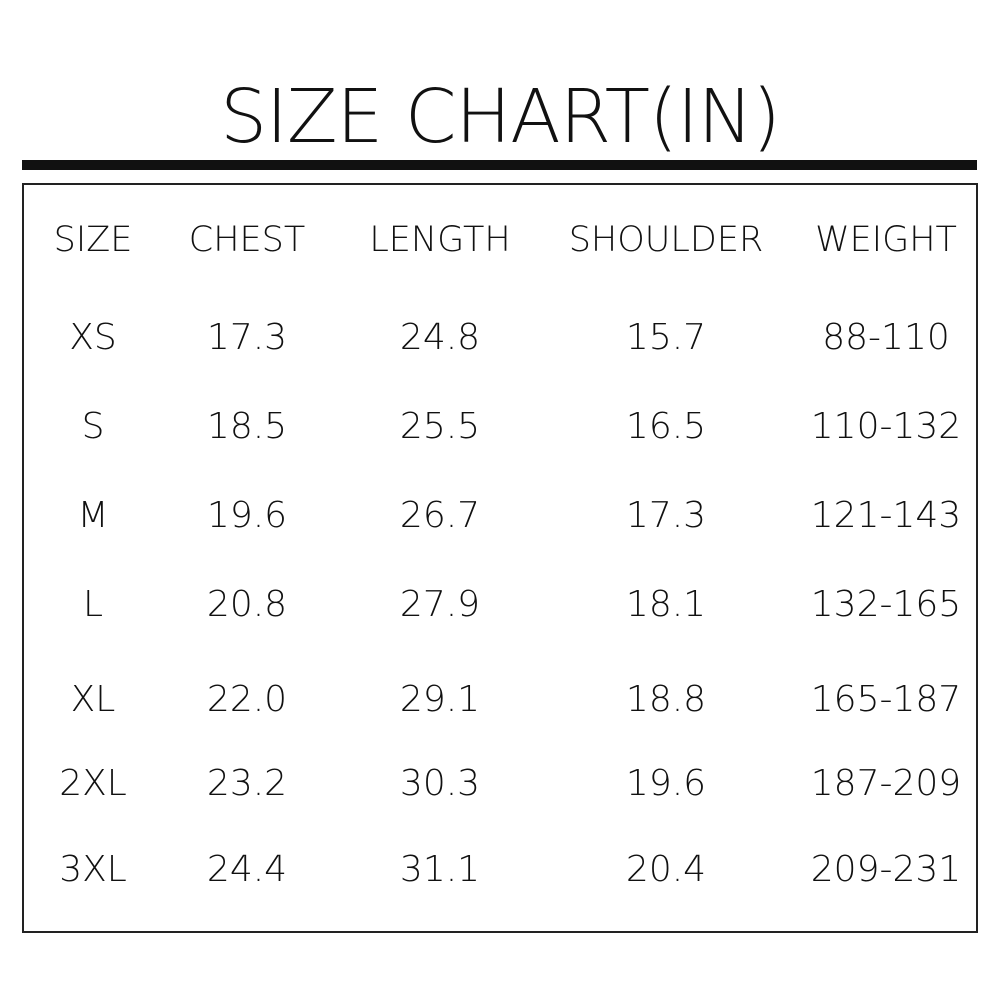  Describe the element at coordinates (93, 515) in the screenshot. I see `table-cell-size: M` at that location.